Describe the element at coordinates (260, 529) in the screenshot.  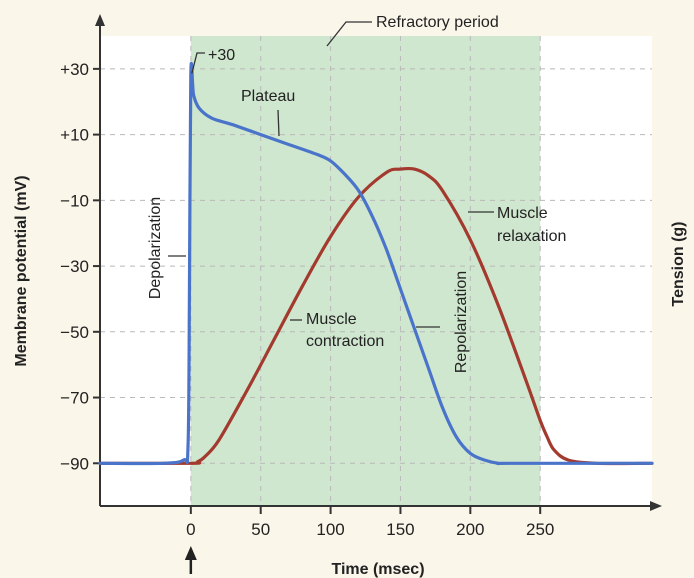
I see `x-tick-label: 50` at that location.